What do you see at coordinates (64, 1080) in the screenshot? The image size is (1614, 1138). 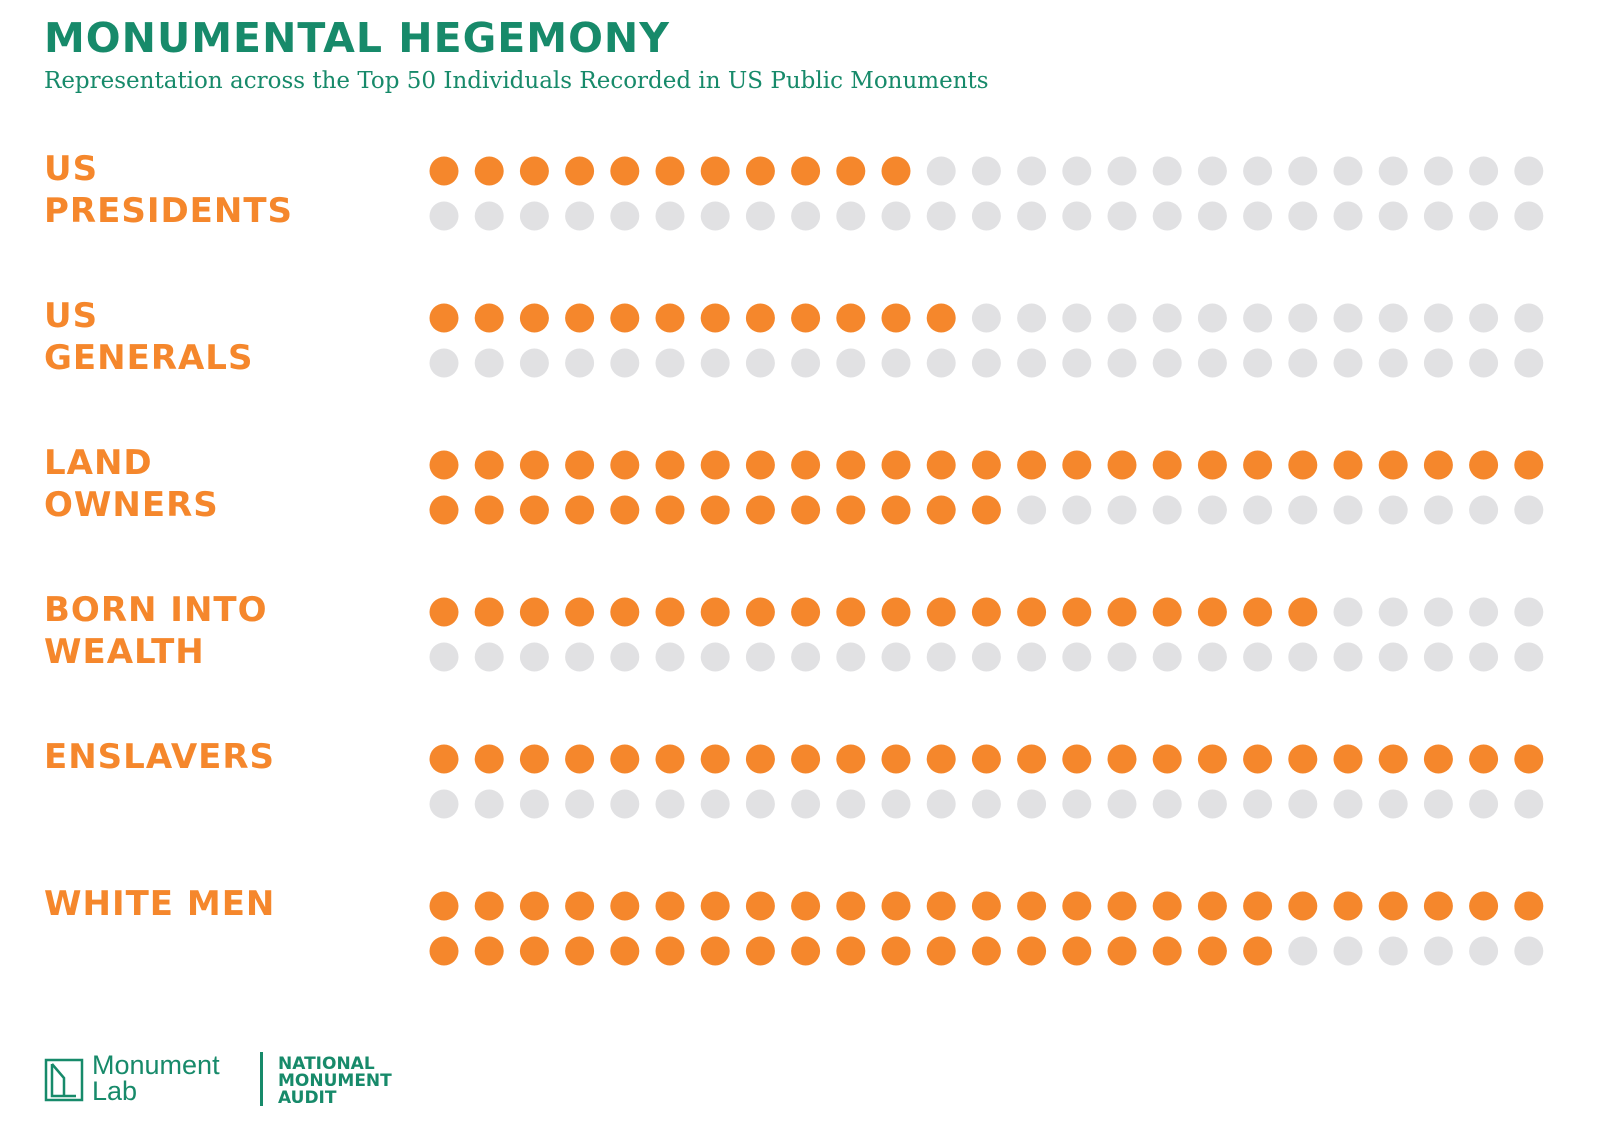 I see `monument-lab-logo-icon` at bounding box center [64, 1080].